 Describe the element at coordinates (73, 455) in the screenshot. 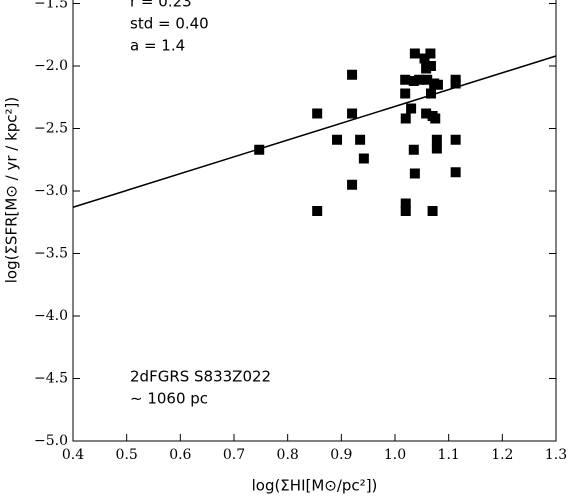

I see `x-tick-label: 0.4` at that location.